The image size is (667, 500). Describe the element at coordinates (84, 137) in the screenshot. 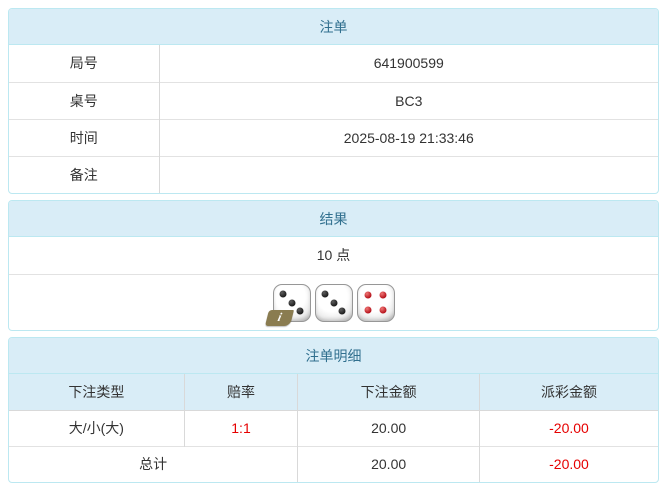

I see `time-label: 时间` at that location.